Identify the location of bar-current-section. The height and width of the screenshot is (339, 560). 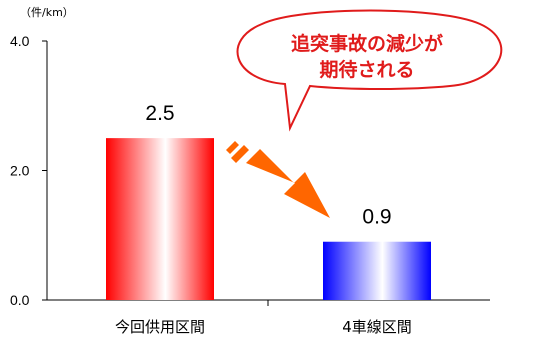
(160, 219).